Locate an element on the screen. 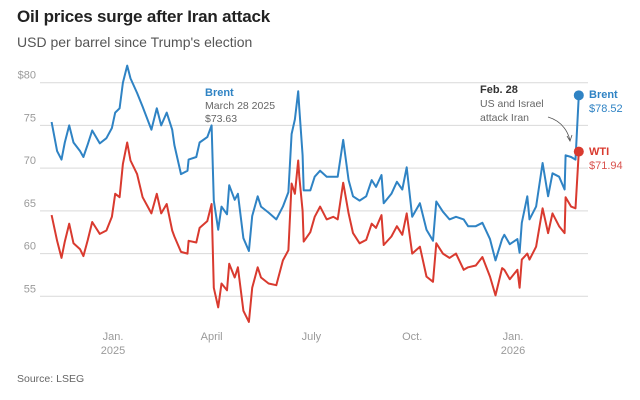  y-tick-label: 70 is located at coordinates (30, 161).